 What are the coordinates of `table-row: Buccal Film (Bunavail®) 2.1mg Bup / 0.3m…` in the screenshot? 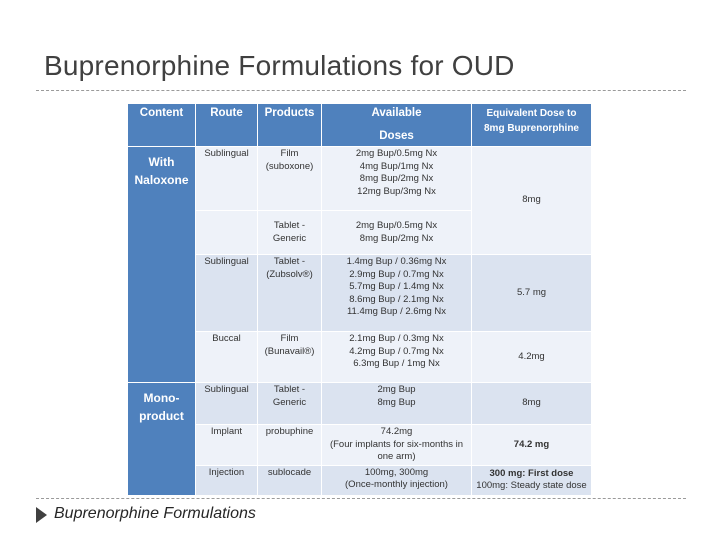 It's located at (360, 357).